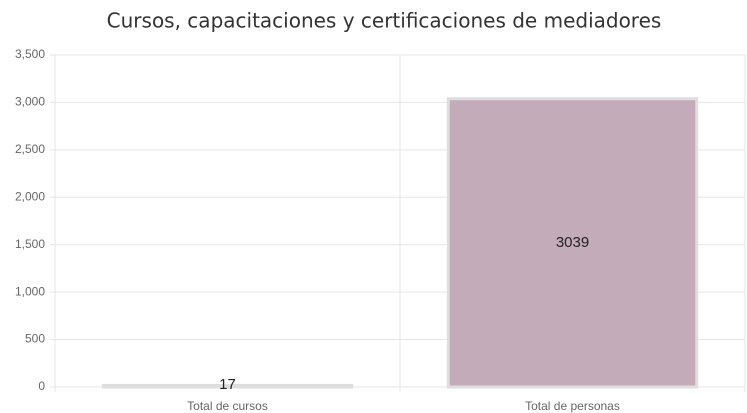 This screenshot has height=413, width=747. I want to click on data-label: 17, so click(227, 384).